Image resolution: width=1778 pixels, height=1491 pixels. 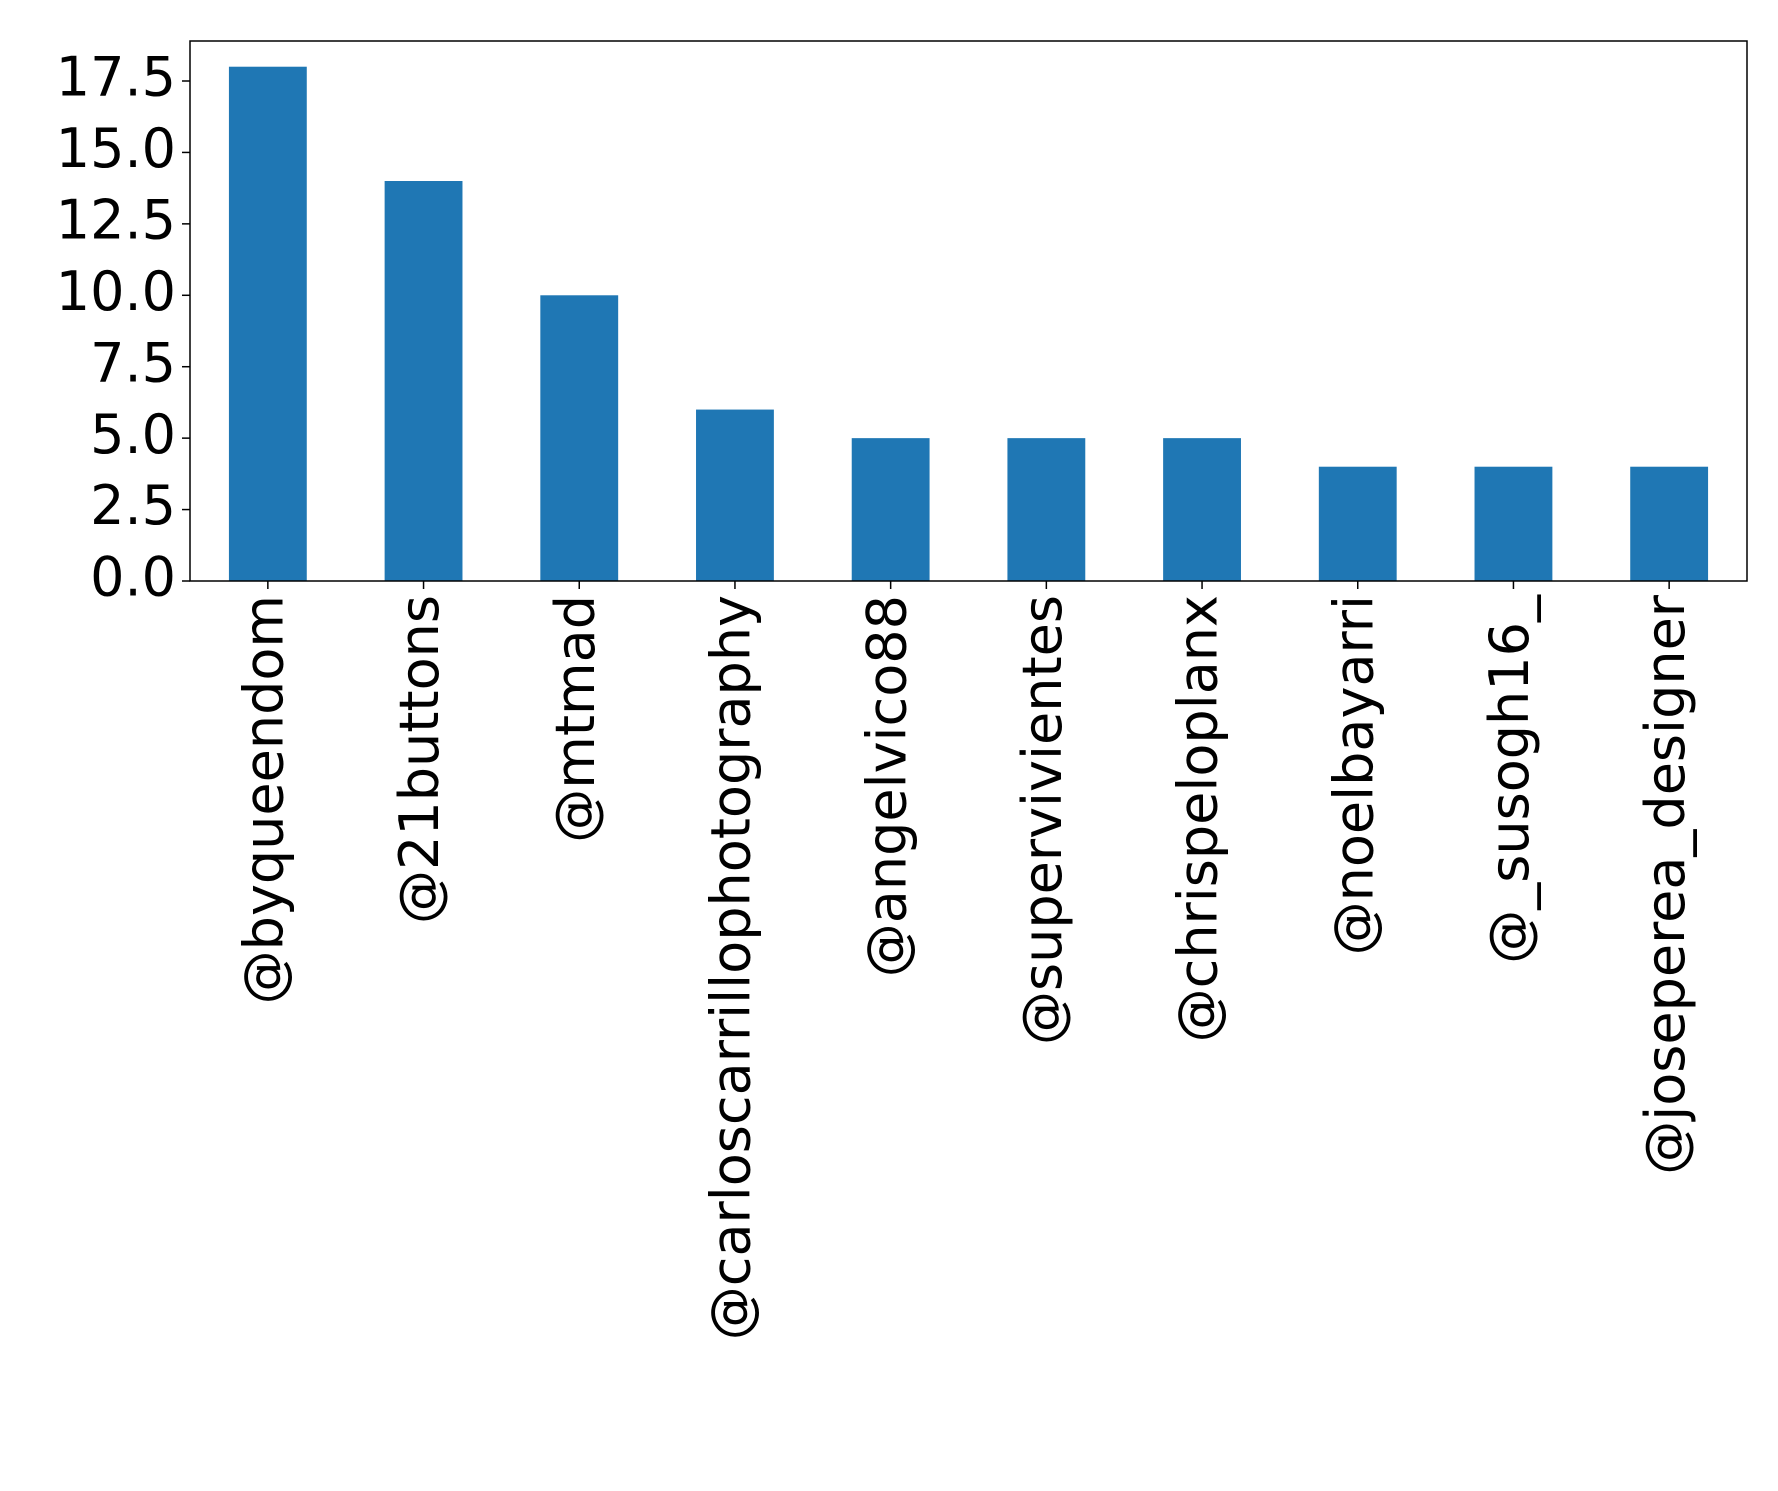 I want to click on x-tick-label: @angelvico88, so click(x=886, y=786).